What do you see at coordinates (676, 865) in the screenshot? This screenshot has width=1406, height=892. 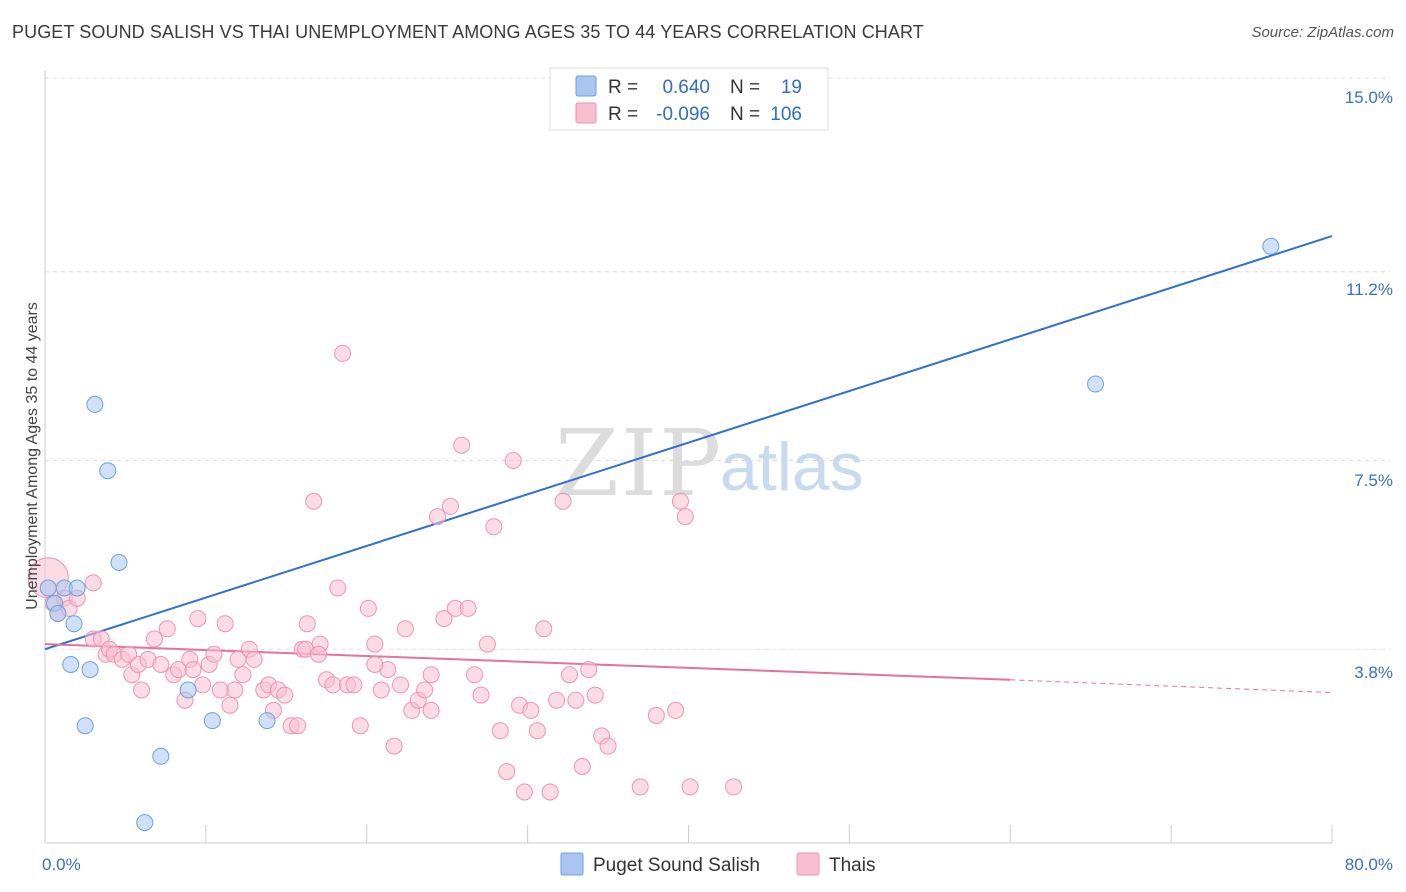 I see `bottom-legend-label: Puget Sound Salish` at bounding box center [676, 865].